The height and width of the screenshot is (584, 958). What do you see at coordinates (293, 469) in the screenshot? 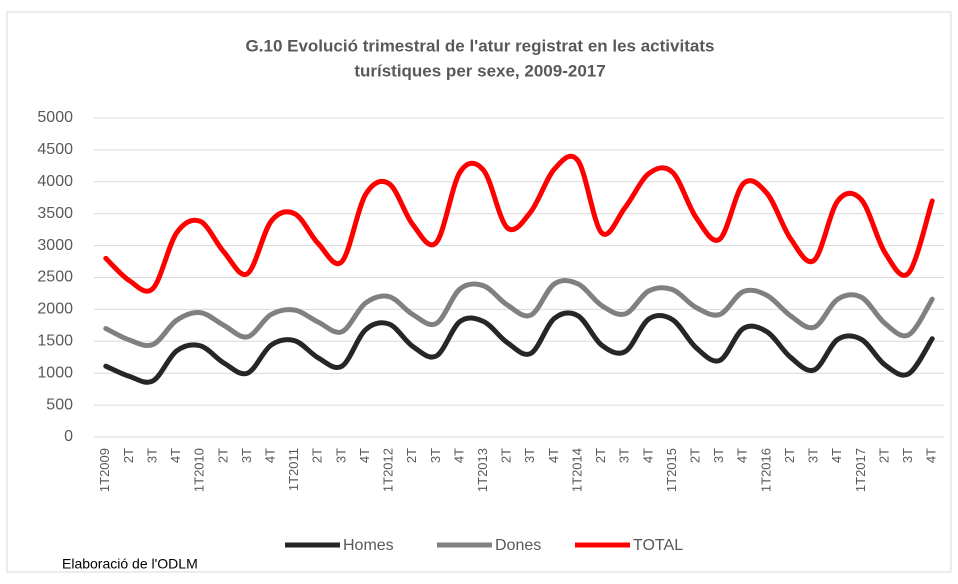
I see `x-tick-label: 1T2011` at bounding box center [293, 469].